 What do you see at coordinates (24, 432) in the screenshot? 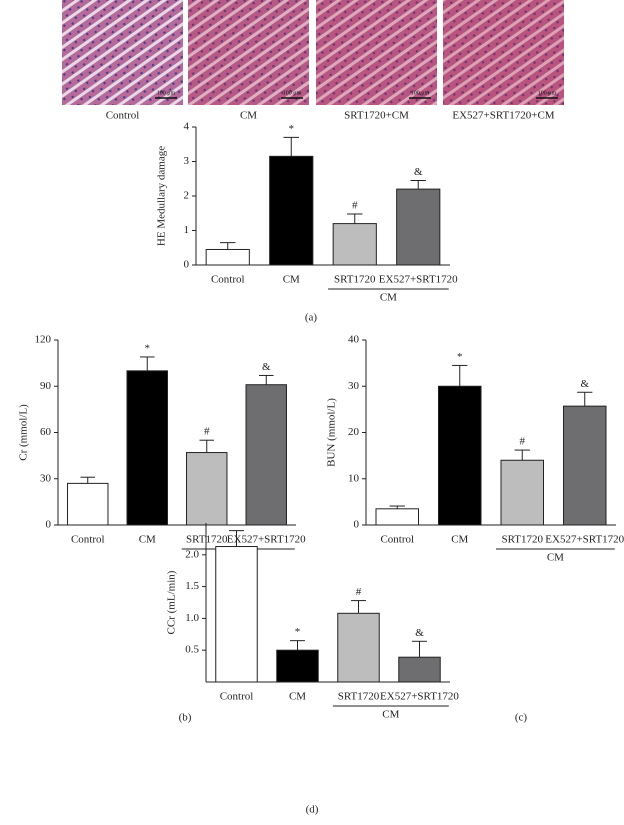
I see `y-axis-label: Cr (mmol/L)` at bounding box center [24, 432].